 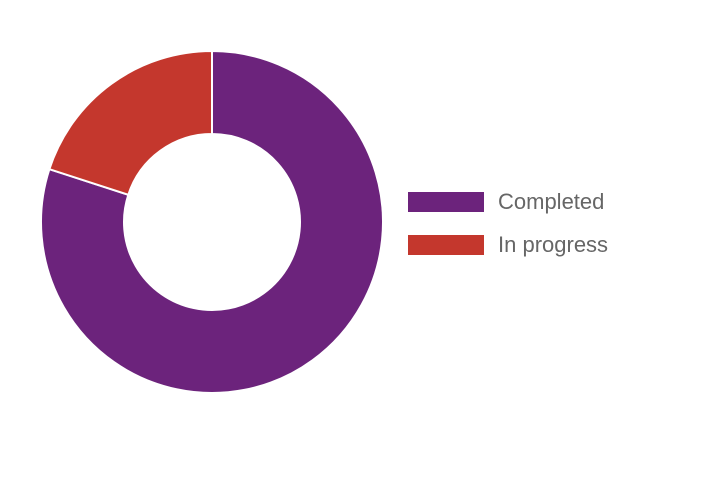 I want to click on legend-swatch-in-progress, so click(x=446, y=244).